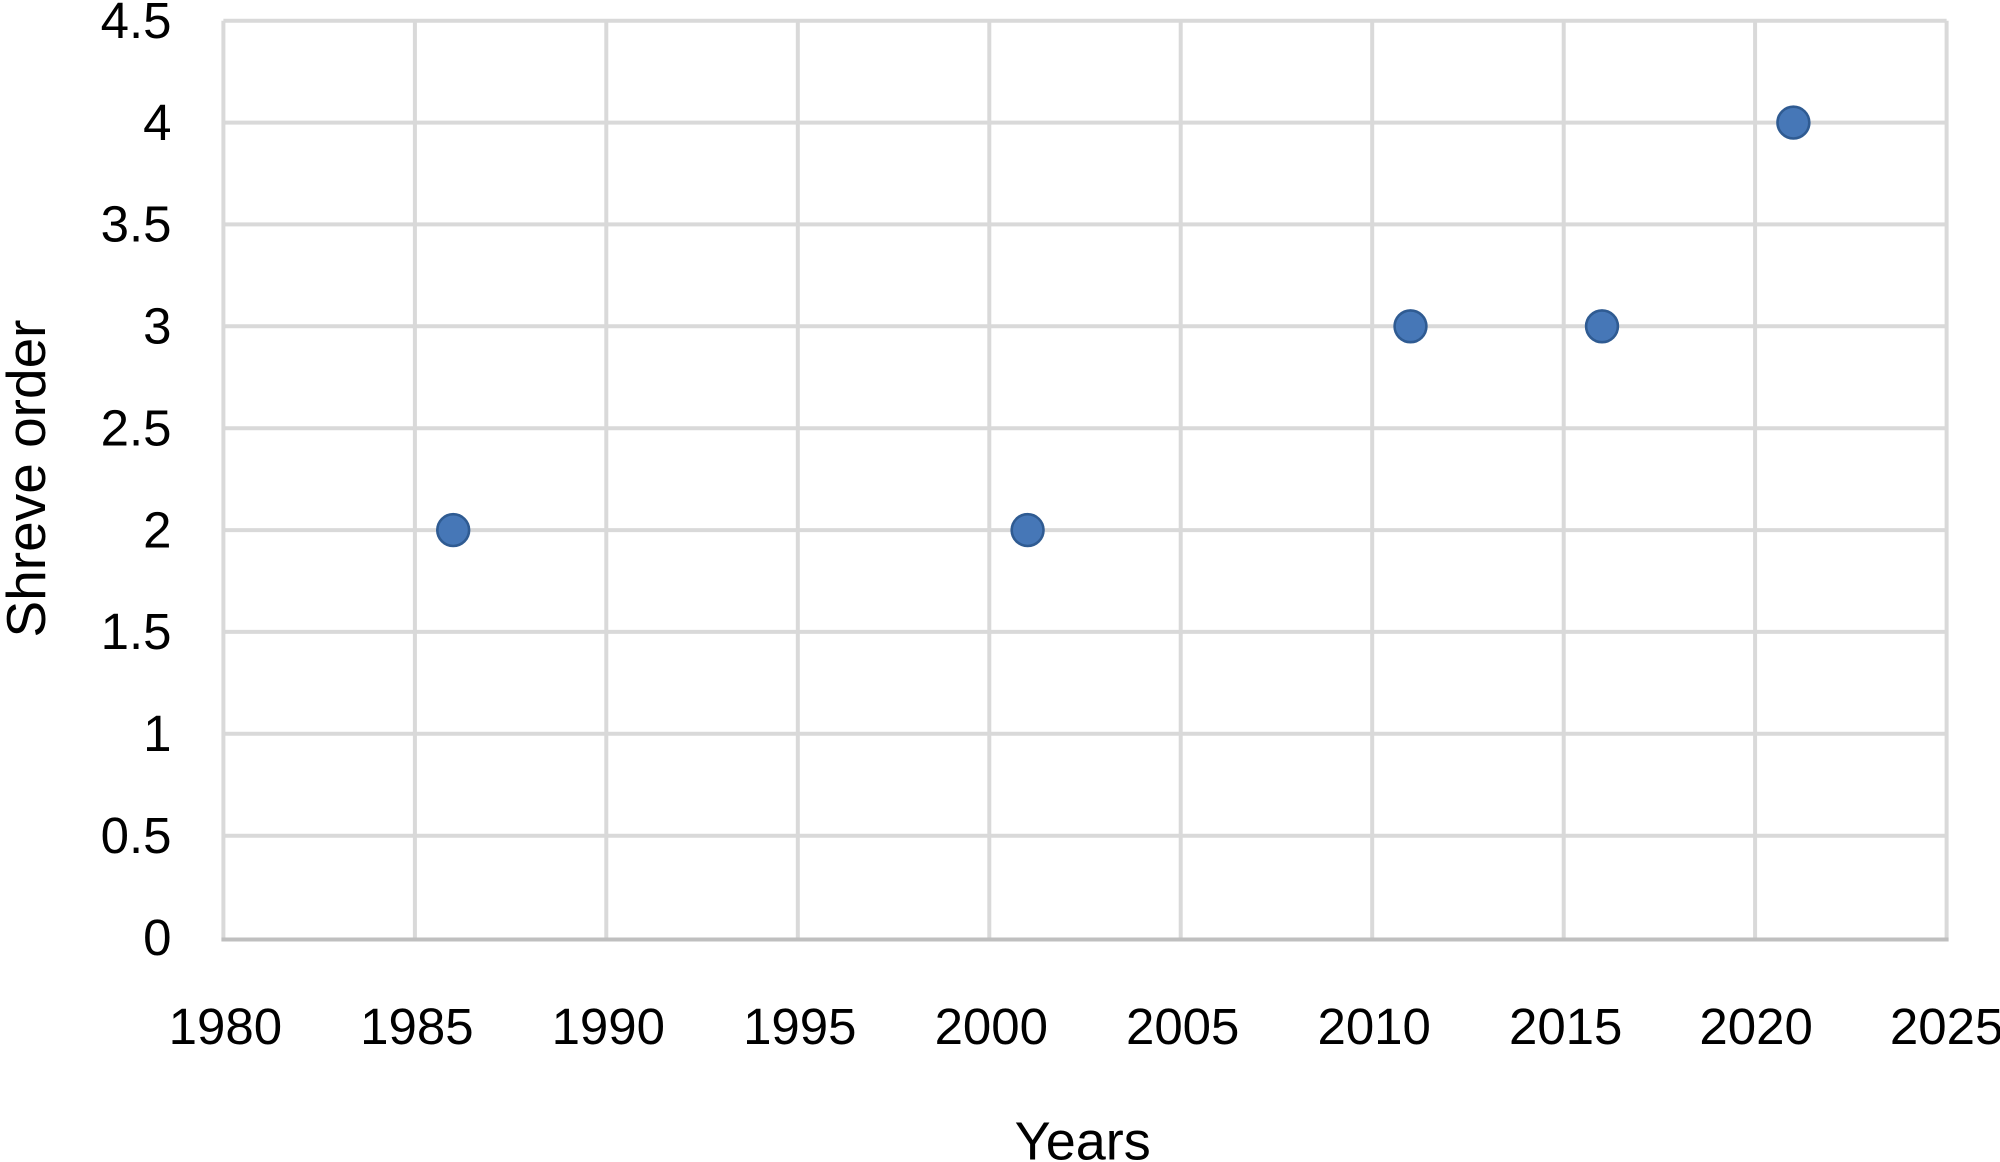 This screenshot has height=1162, width=2000. Describe the element at coordinates (1373, 1026) in the screenshot. I see `svg-text: 2010` at that location.